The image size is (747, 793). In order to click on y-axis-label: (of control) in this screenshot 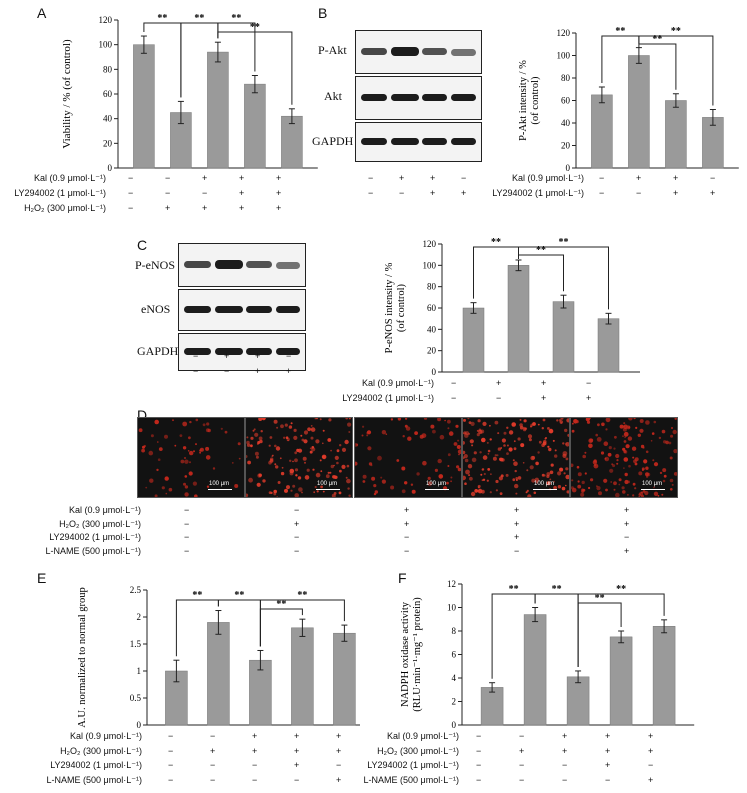, I will do `click(401, 307)`.